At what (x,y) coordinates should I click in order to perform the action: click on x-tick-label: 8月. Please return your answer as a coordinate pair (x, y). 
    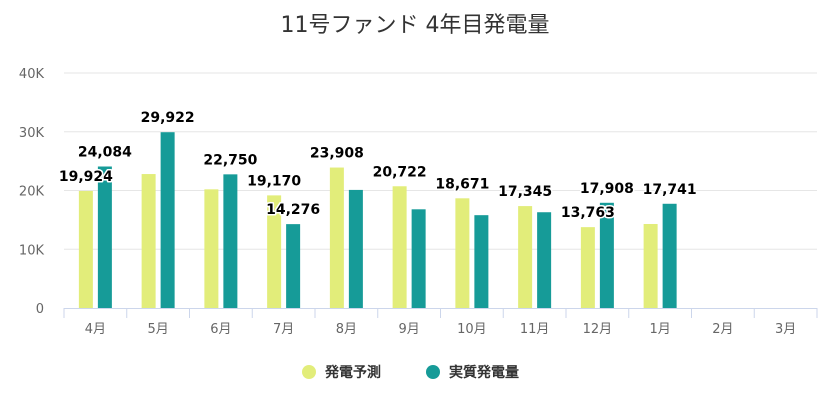
    Looking at the image, I should click on (346, 329).